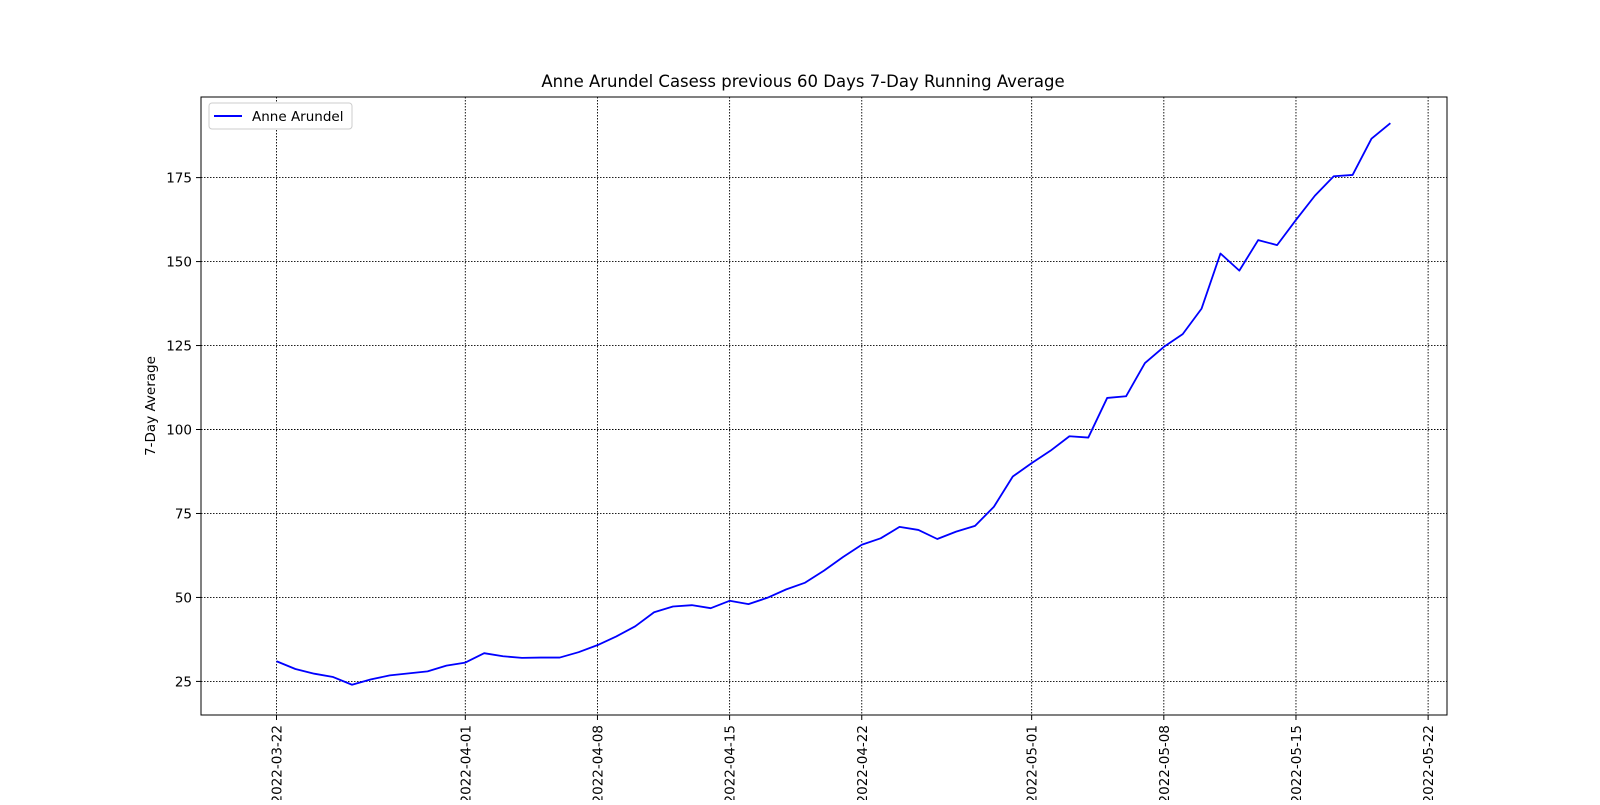 This screenshot has height=805, width=1600. Describe the element at coordinates (1297, 762) in the screenshot. I see `x-tick-label: 2022-05-15` at that location.